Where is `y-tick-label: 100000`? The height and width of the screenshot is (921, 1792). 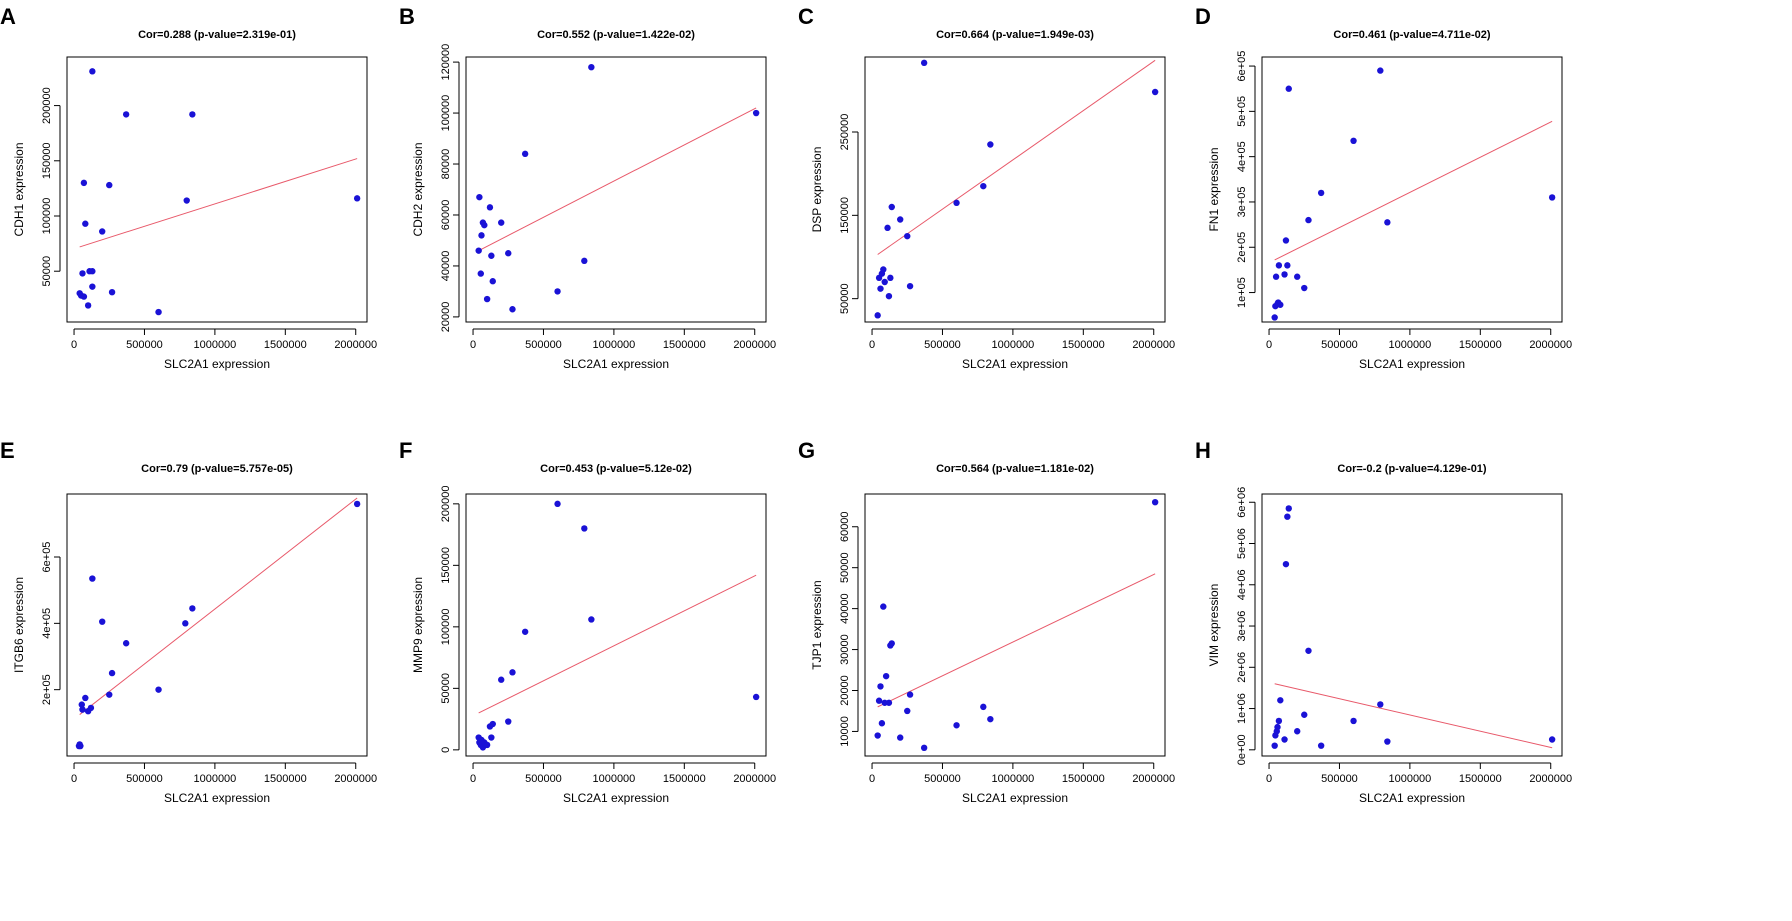 y-tick-label: 100000 is located at coordinates (446, 626).